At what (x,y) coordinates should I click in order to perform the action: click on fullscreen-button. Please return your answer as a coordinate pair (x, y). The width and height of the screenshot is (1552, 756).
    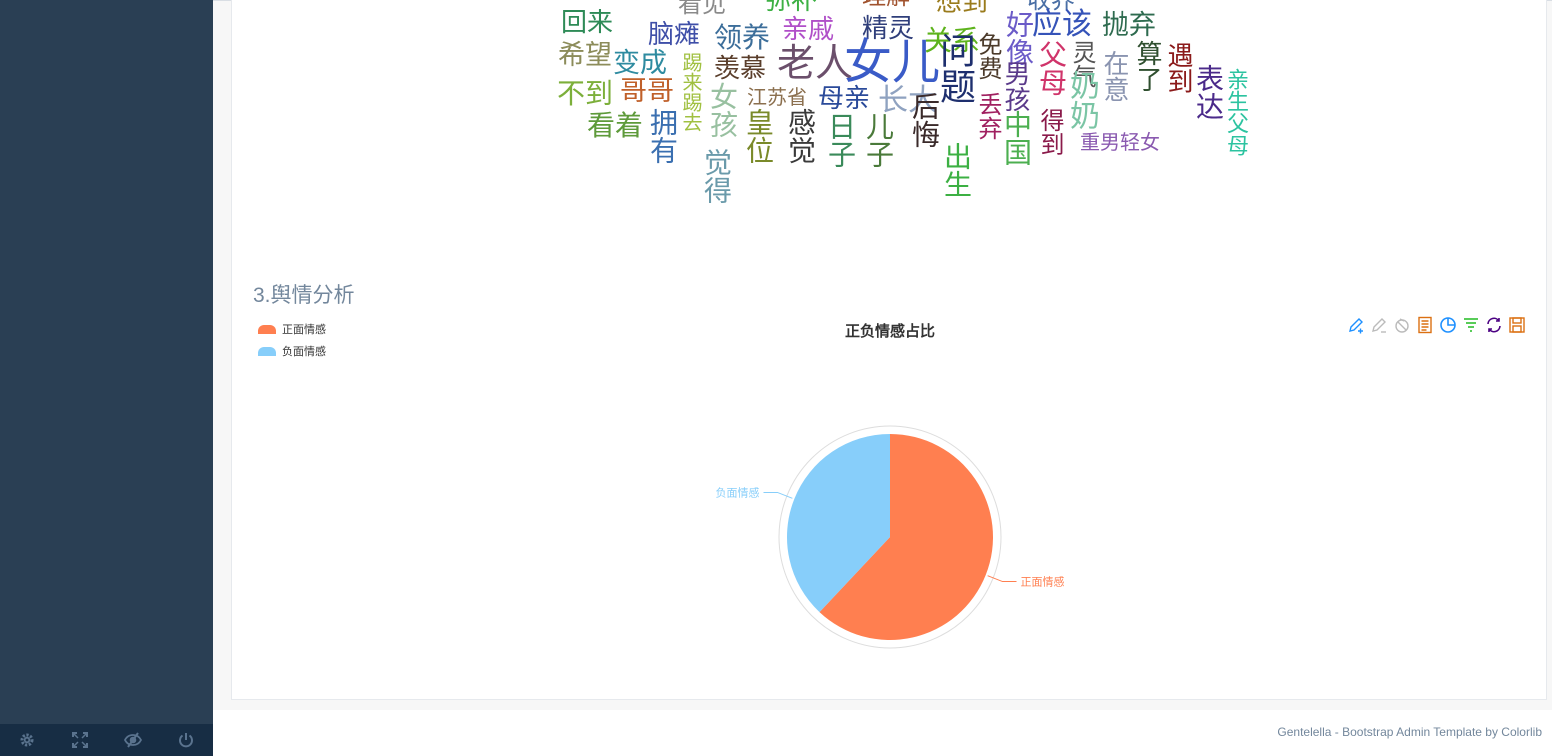
    Looking at the image, I should click on (79, 740).